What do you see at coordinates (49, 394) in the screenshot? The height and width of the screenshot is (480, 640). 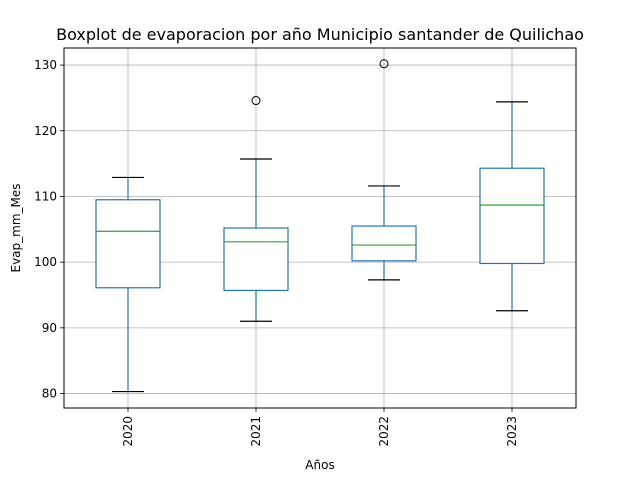 I see `y-tick-label: 80` at bounding box center [49, 394].